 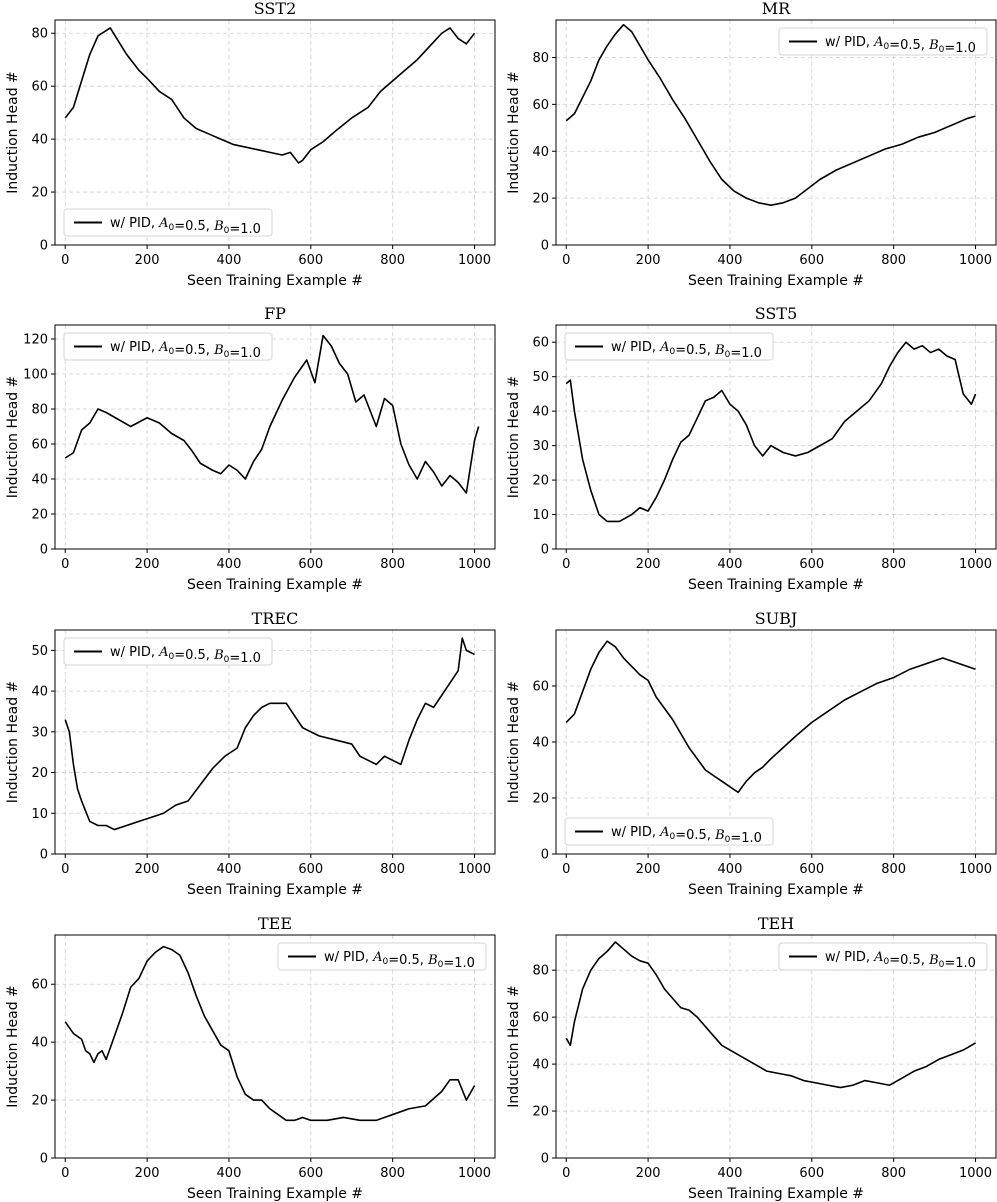 I want to click on chart-title: MR, so click(x=776, y=9).